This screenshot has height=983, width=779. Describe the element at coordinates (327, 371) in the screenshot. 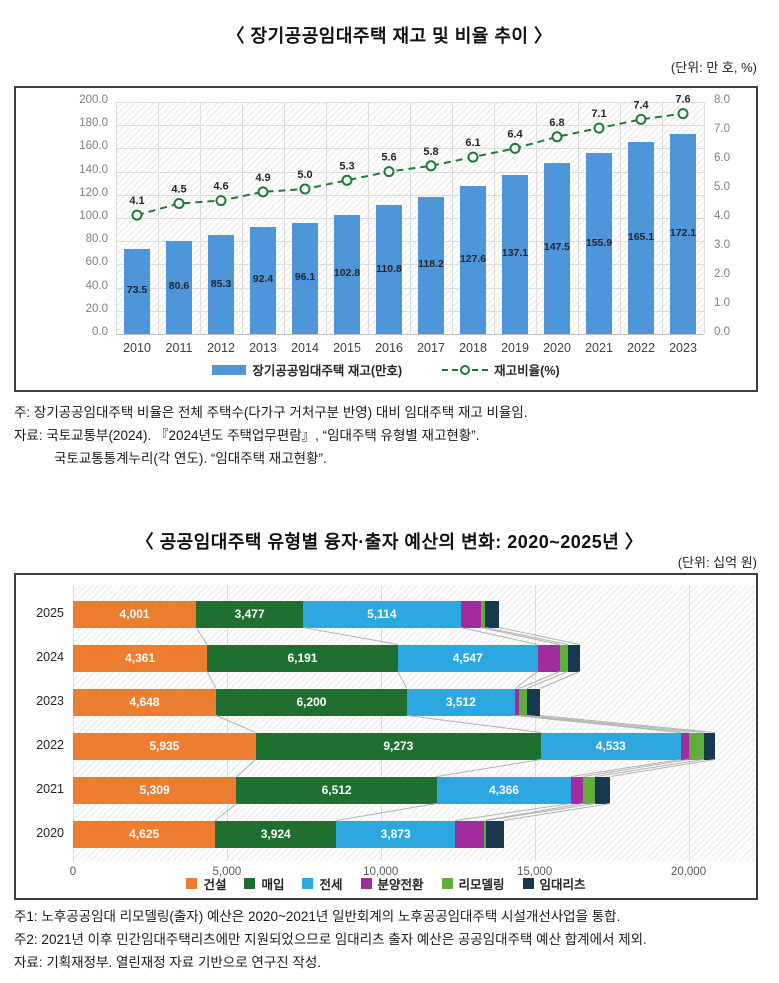

I see `legend-label: 장기공공임대주택 재고(만호)` at that location.